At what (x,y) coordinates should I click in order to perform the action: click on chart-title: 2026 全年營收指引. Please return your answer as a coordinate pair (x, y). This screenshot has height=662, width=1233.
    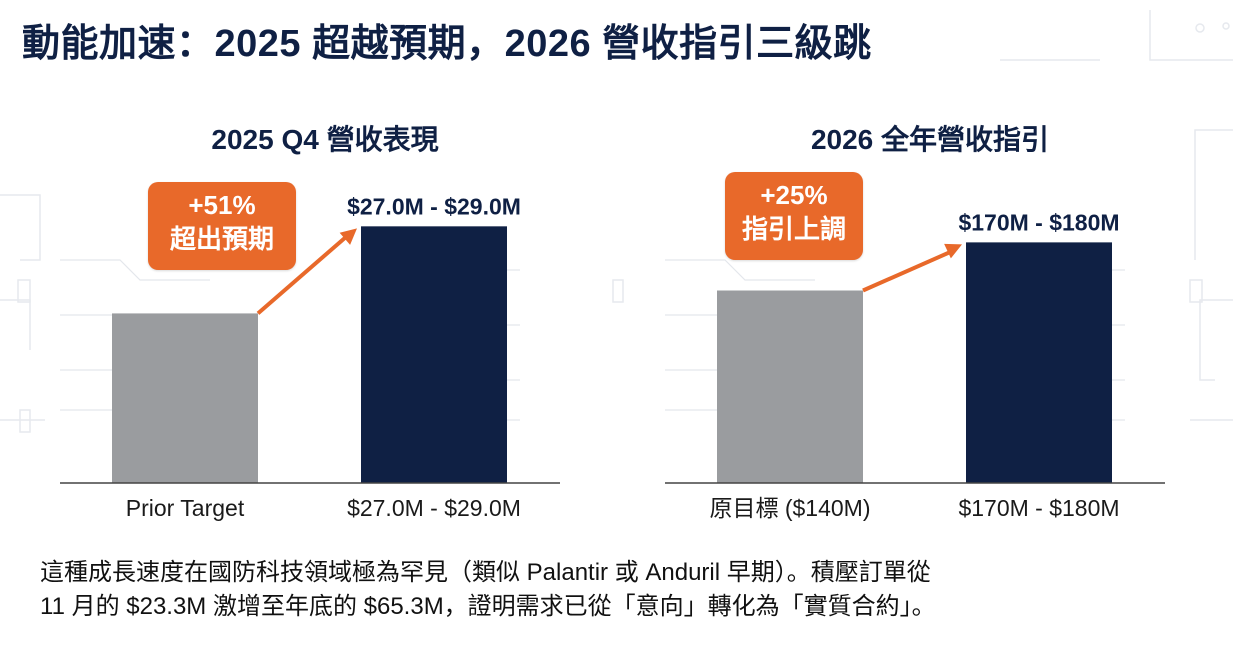
    Looking at the image, I should click on (930, 139).